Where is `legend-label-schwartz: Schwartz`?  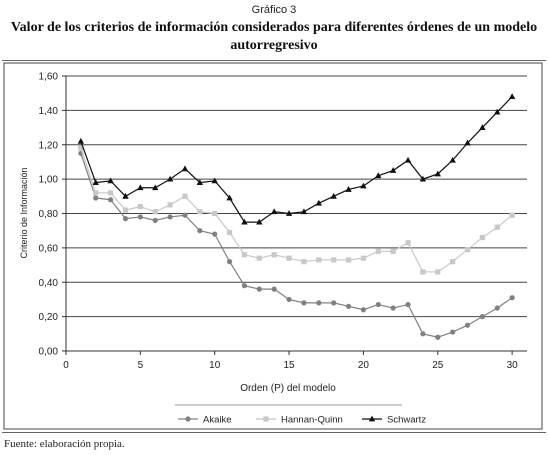
legend-label-schwartz: Schwartz is located at coordinates (406, 420).